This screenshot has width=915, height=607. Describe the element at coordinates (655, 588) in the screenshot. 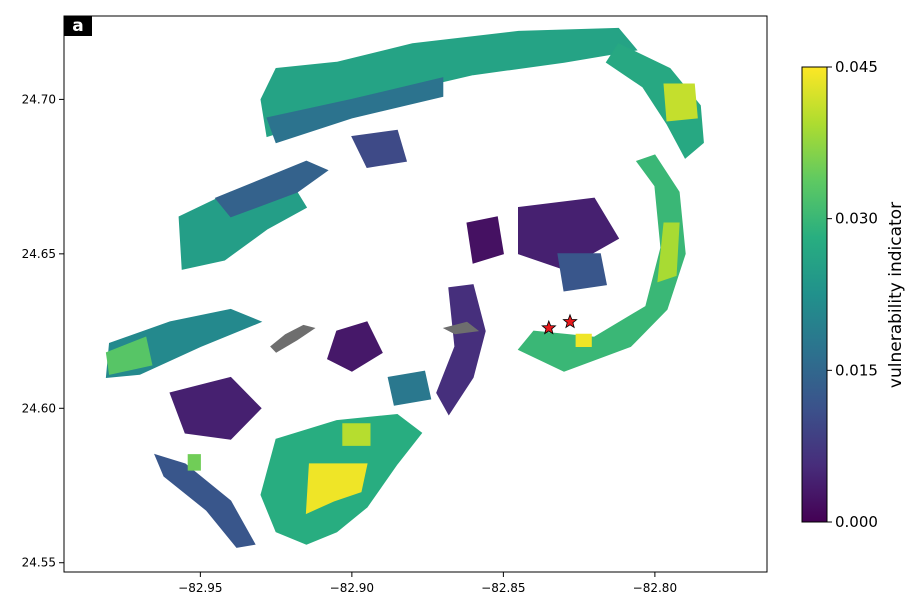

I see `x-tick-label: −82.80` at that location.